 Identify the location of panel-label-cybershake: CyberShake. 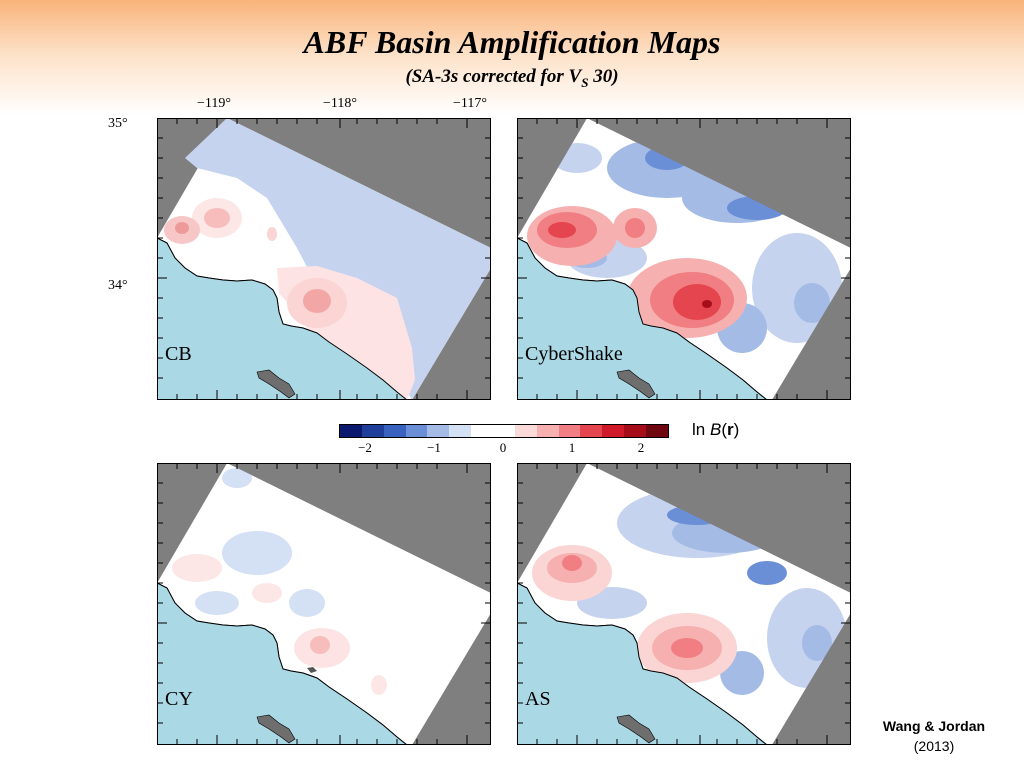
(574, 354).